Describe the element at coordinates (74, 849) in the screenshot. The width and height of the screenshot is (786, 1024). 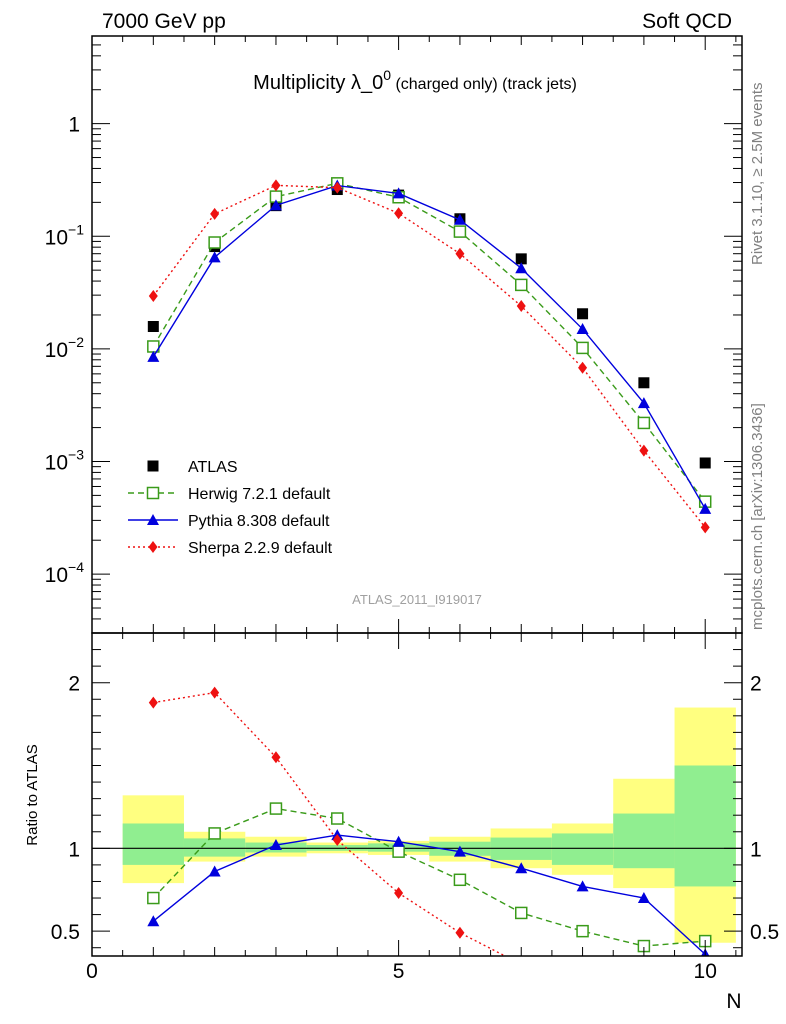
I see `ratio-y-tick-label-left: 1` at that location.